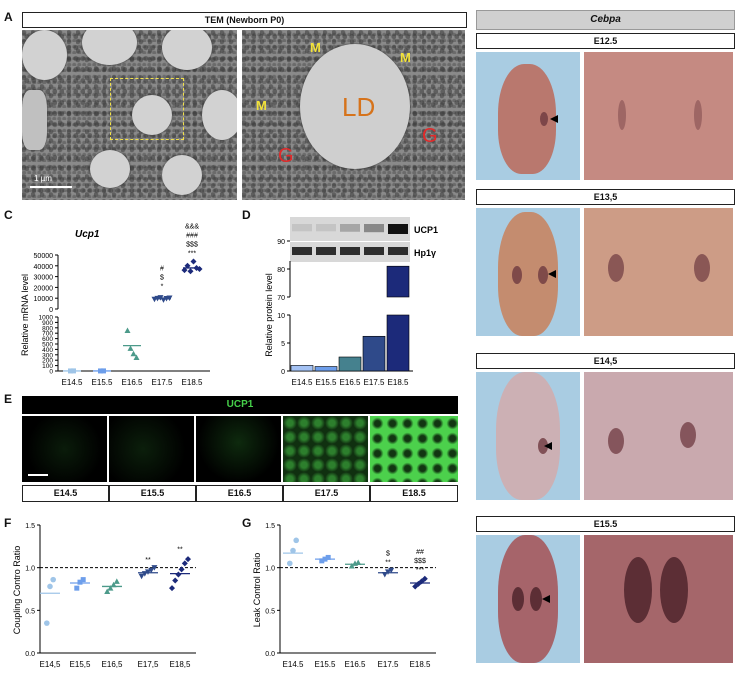 This screenshot has height=674, width=740. I want to click on y-tick-label: 0, so click(51, 310).